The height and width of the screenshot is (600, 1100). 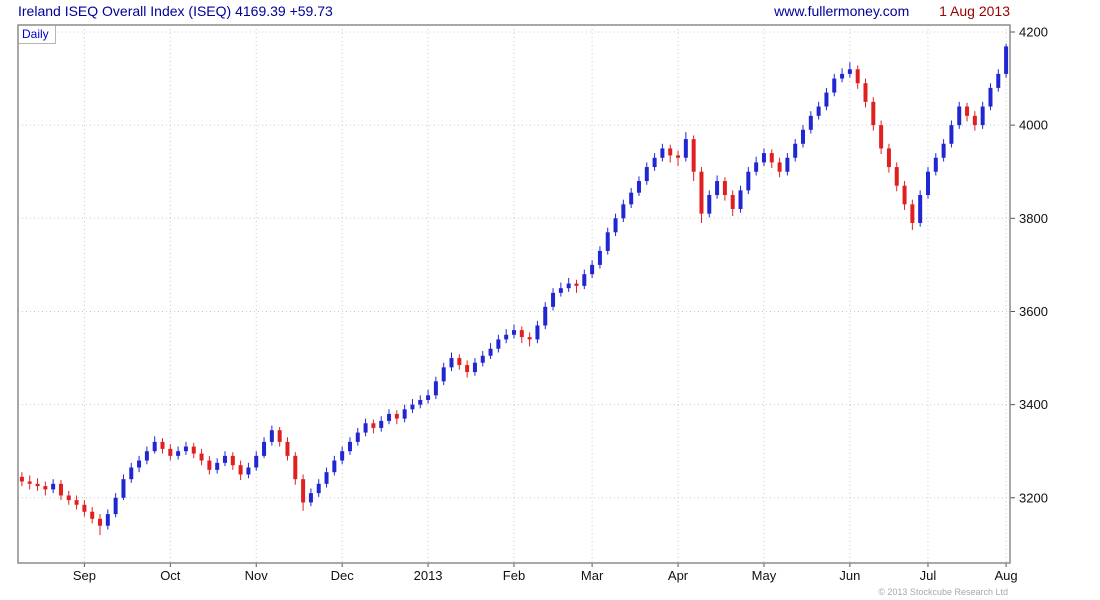 I want to click on date-label: 1 Aug 2013, so click(x=974, y=11).